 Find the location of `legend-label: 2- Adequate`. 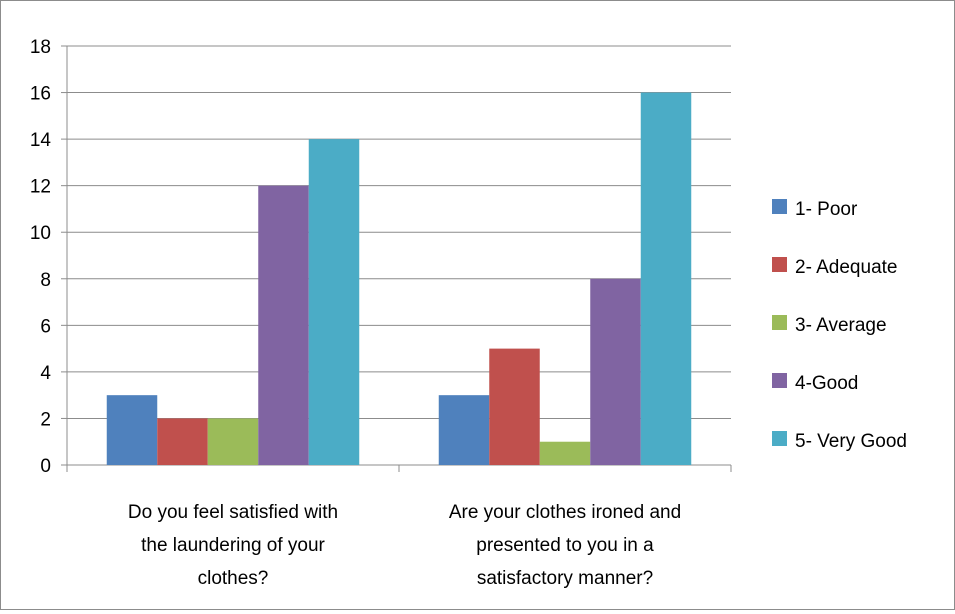

legend-label: 2- Adequate is located at coordinates (846, 267).